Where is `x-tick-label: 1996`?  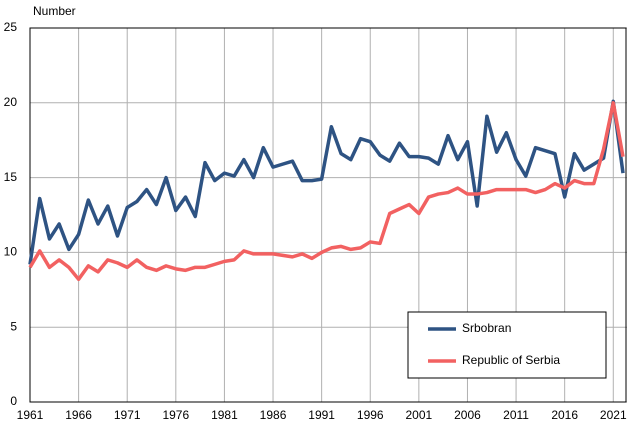 x-tick-label: 1996 is located at coordinates (370, 415).